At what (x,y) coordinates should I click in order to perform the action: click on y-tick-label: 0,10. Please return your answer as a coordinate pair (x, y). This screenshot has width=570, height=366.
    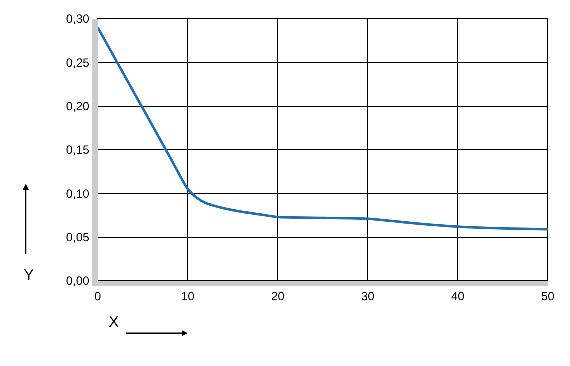
    Looking at the image, I should click on (78, 193).